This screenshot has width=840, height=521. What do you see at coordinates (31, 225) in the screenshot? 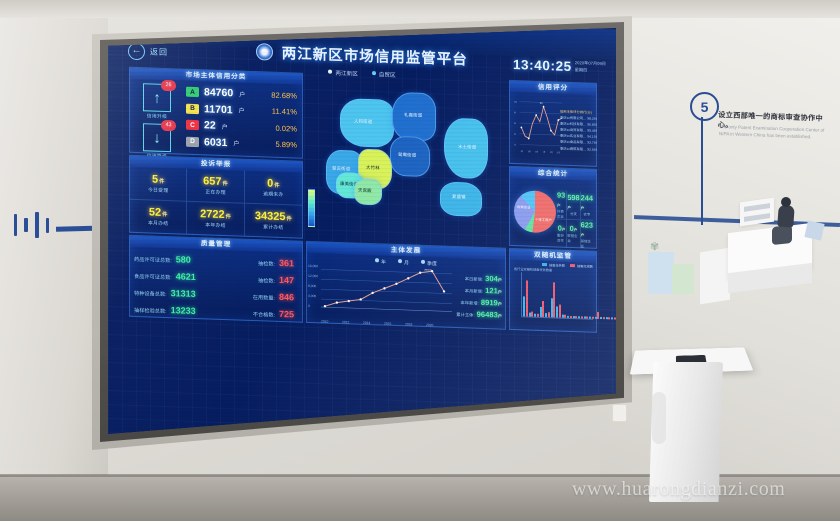
I see `wall-decor-bars` at bounding box center [31, 225].